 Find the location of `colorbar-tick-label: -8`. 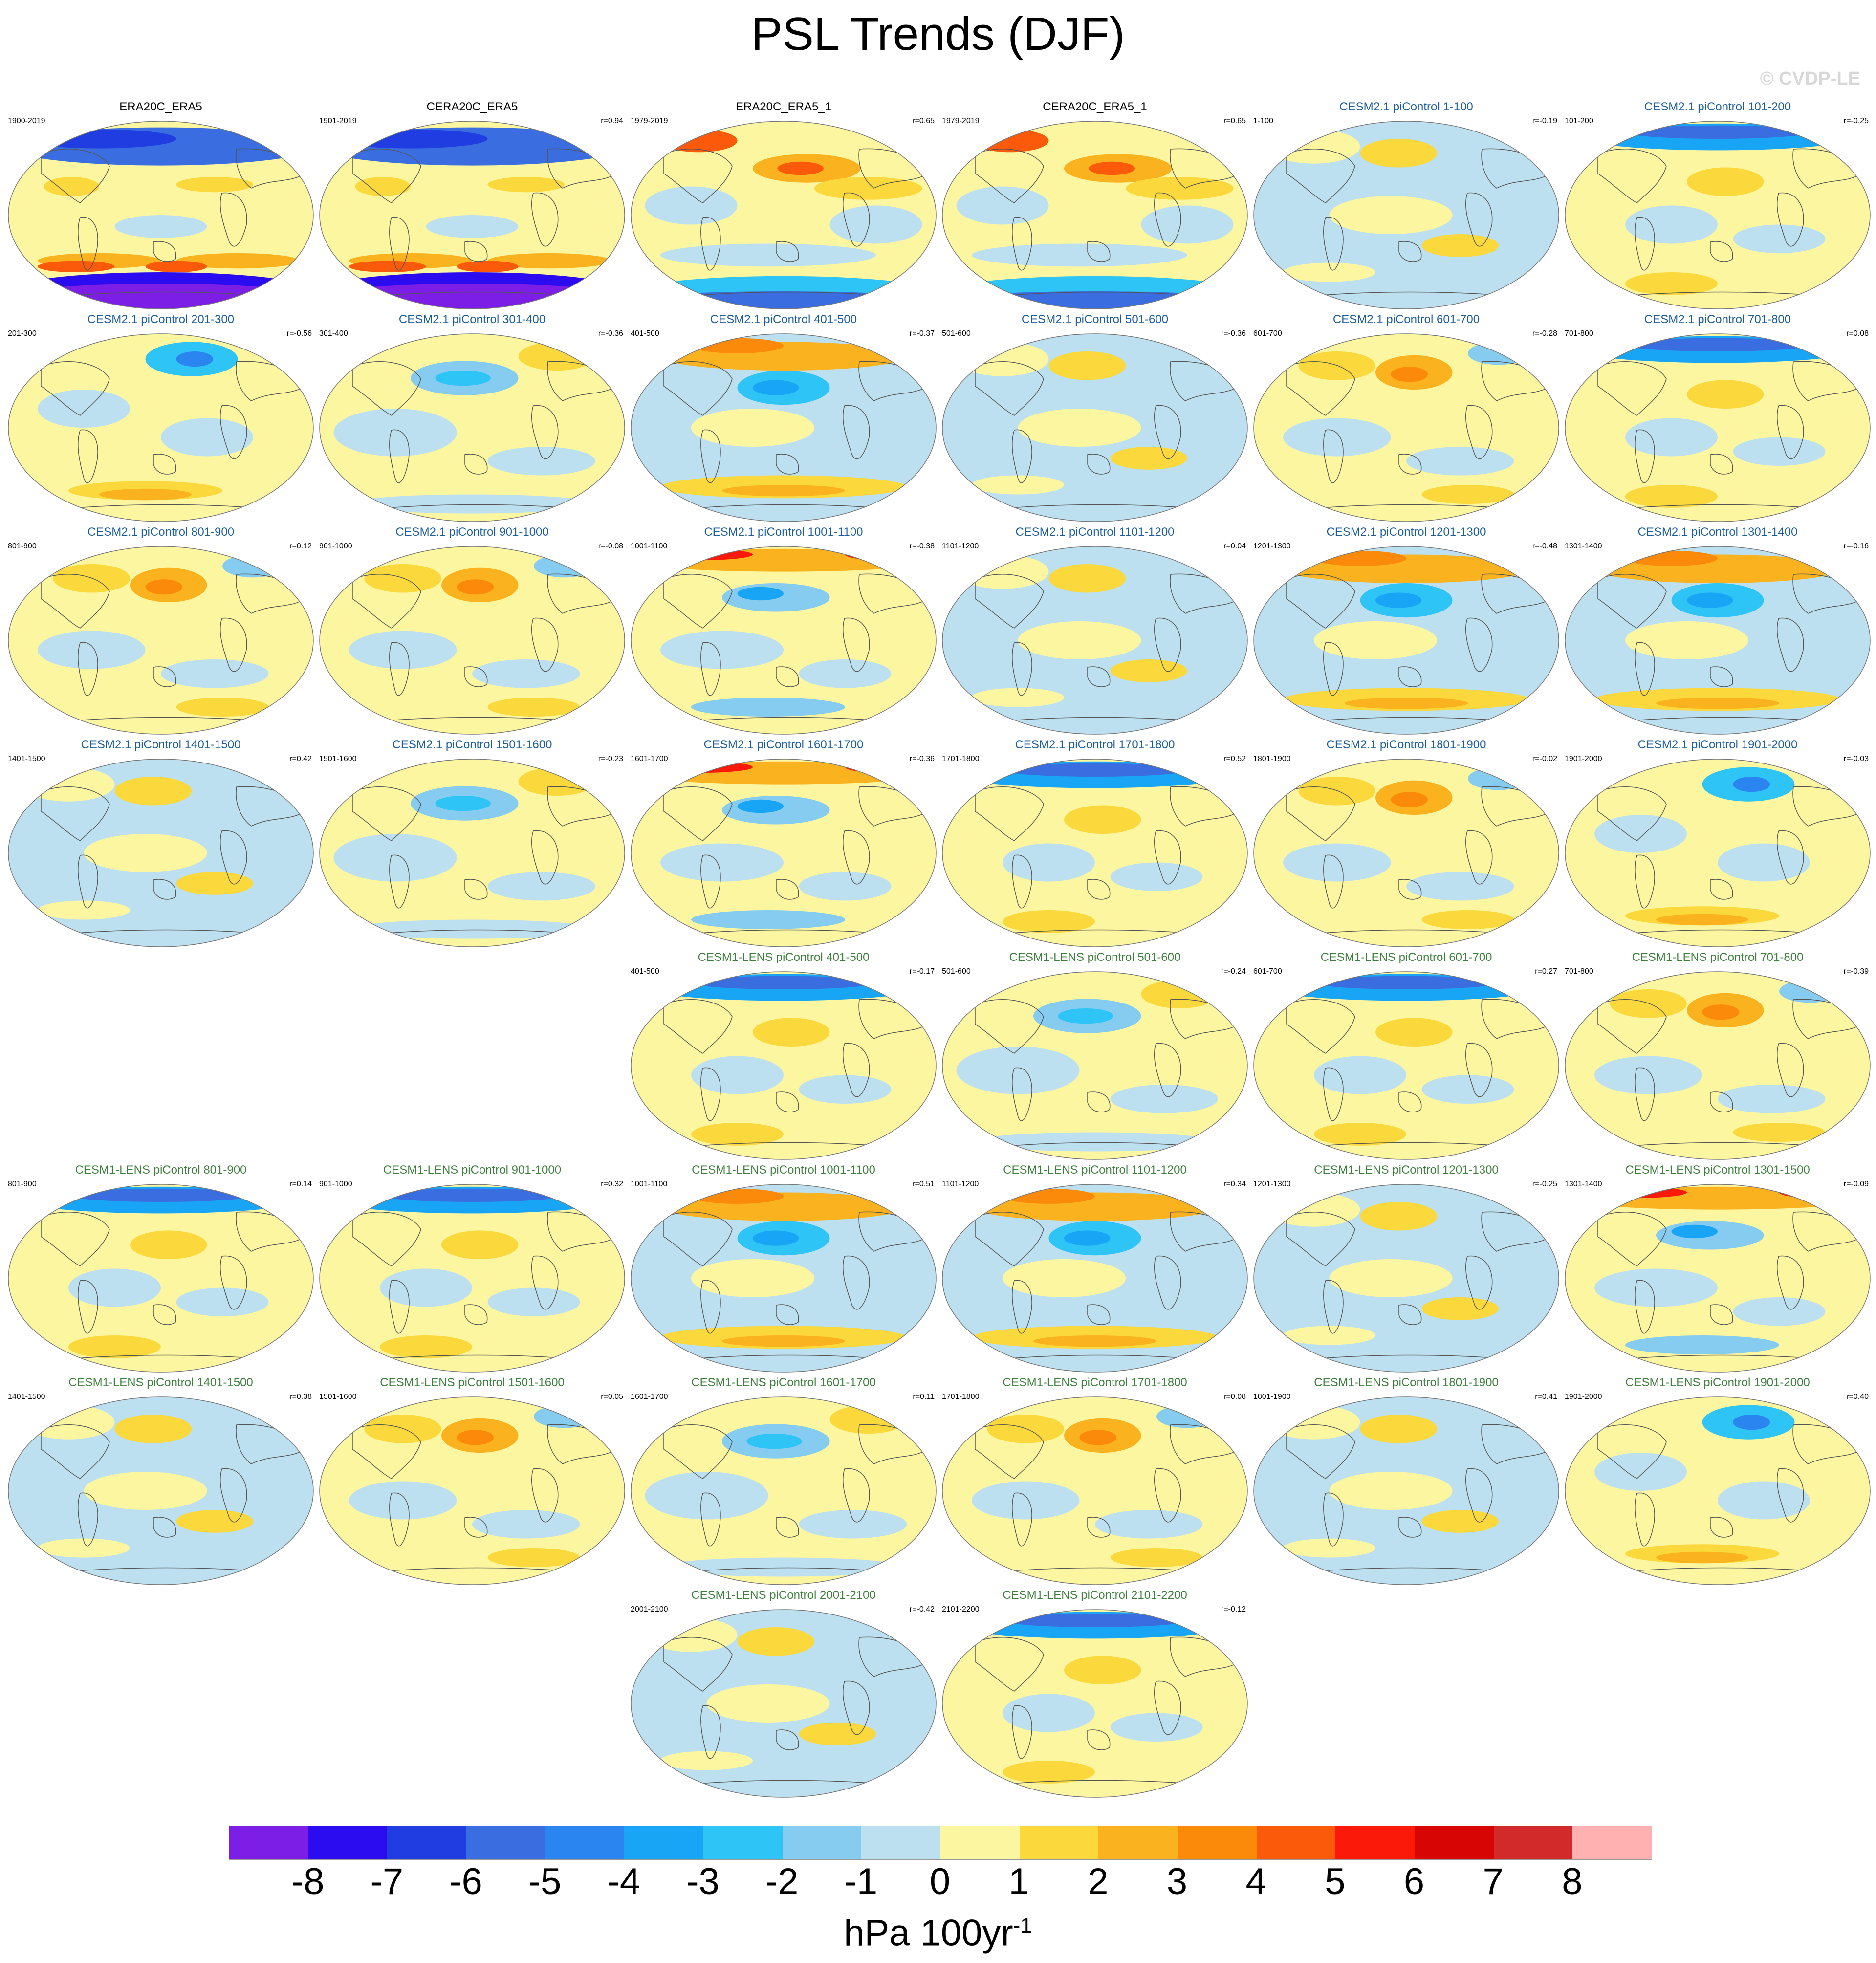

colorbar-tick-label: -8 is located at coordinates (308, 1881).